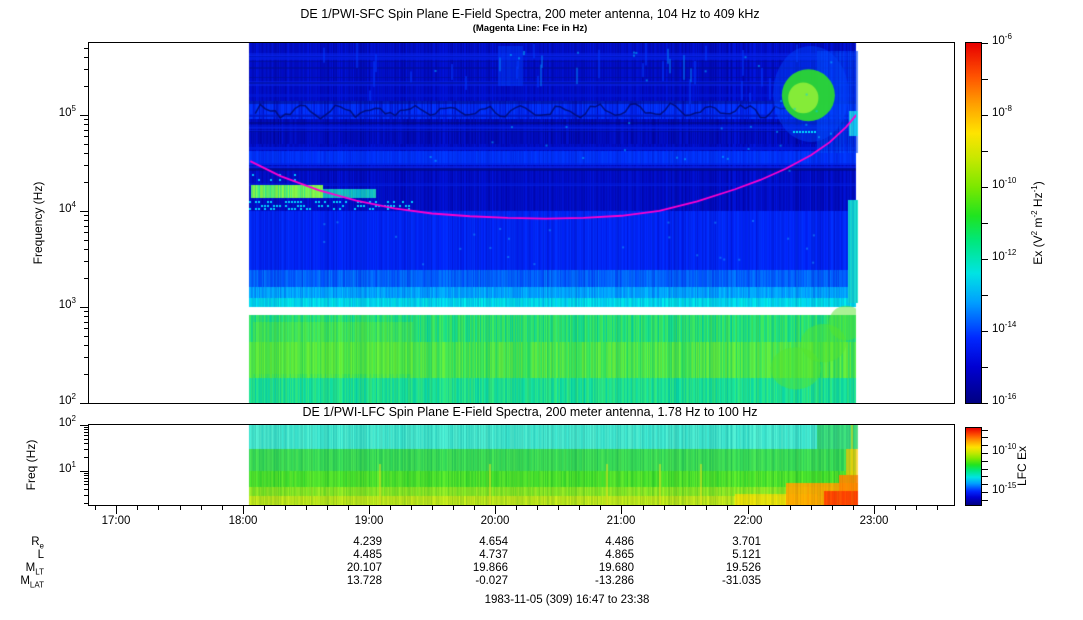 The width and height of the screenshot is (1083, 620). Describe the element at coordinates (1004, 449) in the screenshot. I see `colorbar-tick-label: 10⁻¹⁰` at that location.